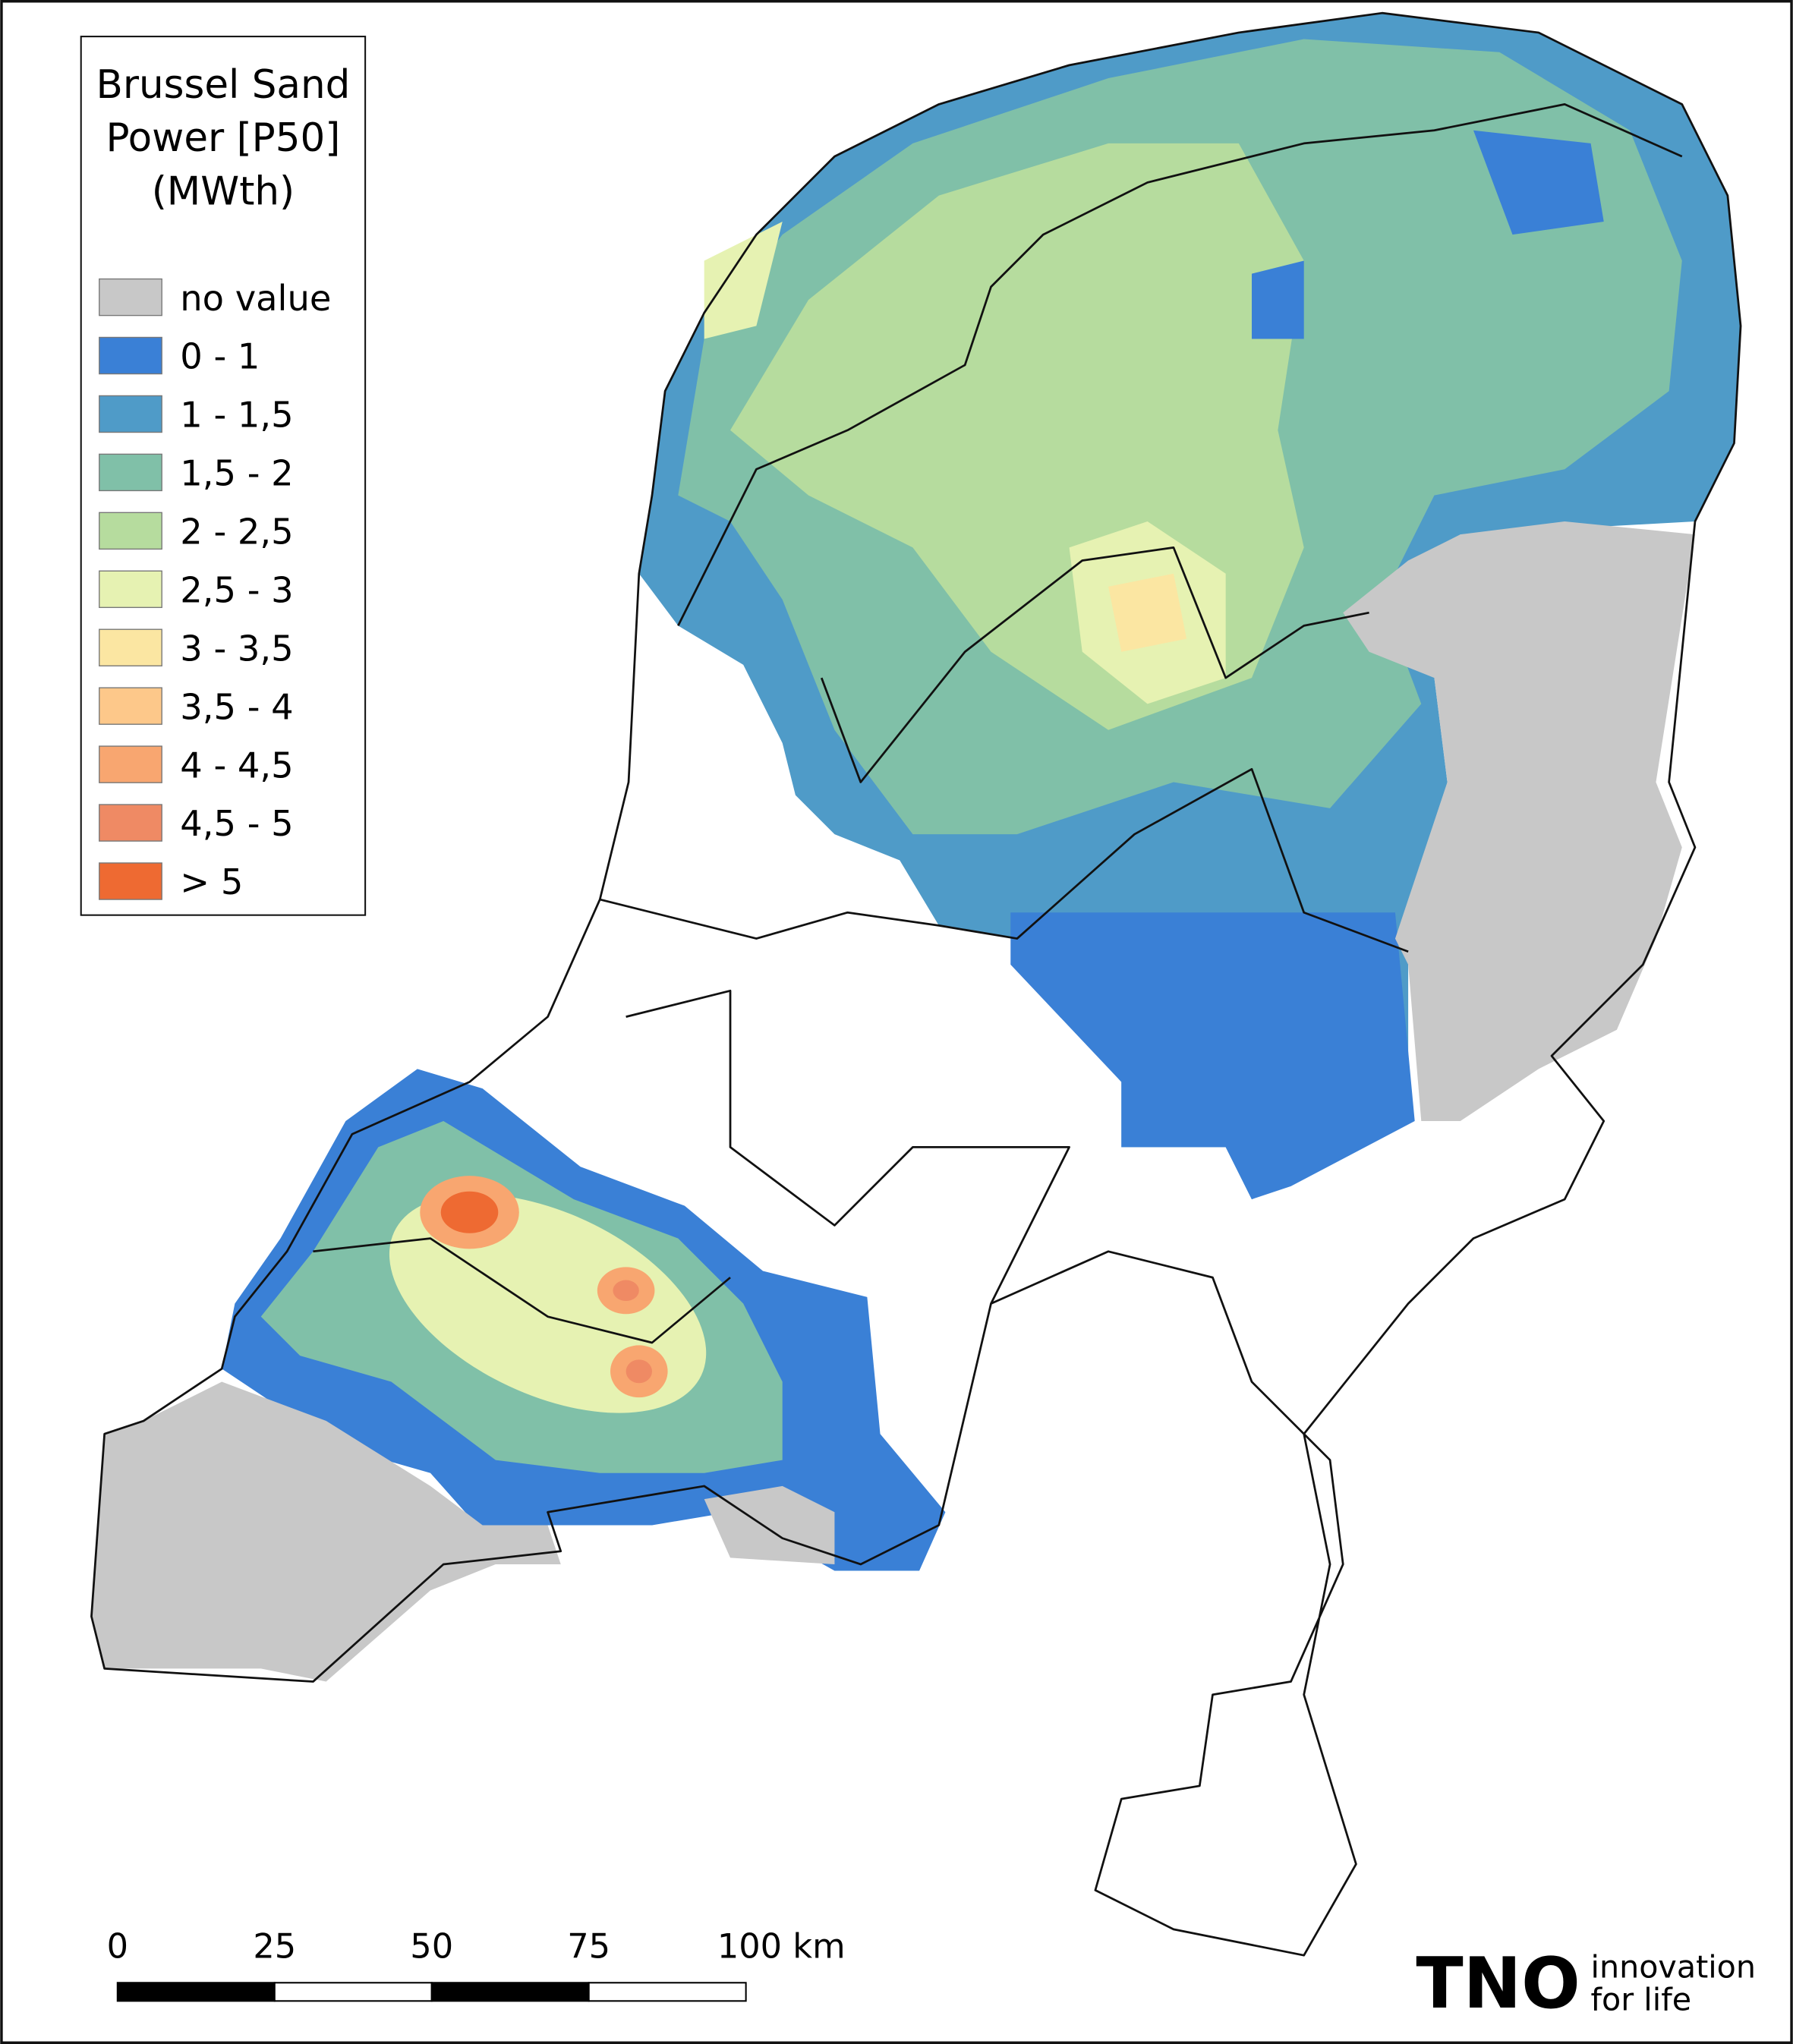  What do you see at coordinates (223, 85) in the screenshot?
I see `legend-title: Brussel Sand` at bounding box center [223, 85].